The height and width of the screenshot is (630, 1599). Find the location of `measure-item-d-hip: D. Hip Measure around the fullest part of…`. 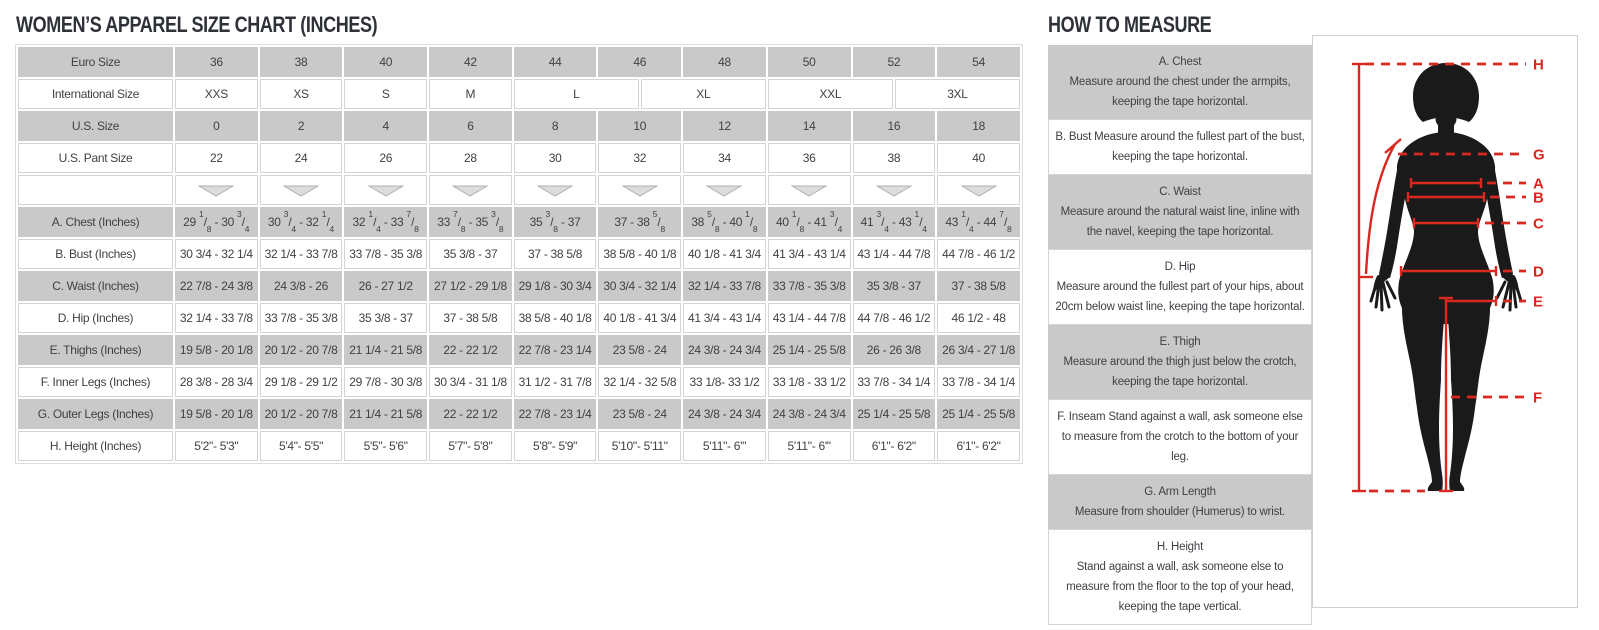

measure-item-d-hip: D. Hip Measure around the fullest part of… is located at coordinates (1180, 287).